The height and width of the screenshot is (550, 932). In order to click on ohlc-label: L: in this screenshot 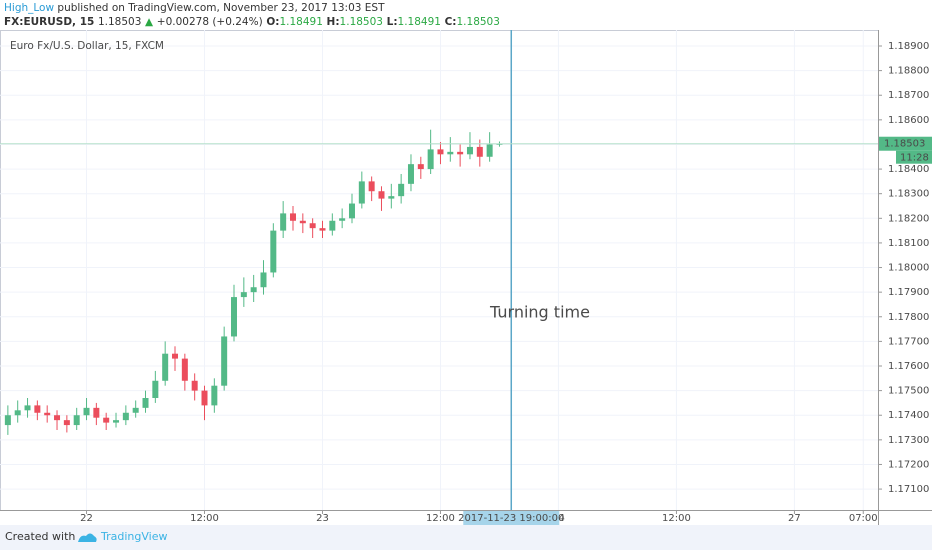, I will do `click(392, 22)`.